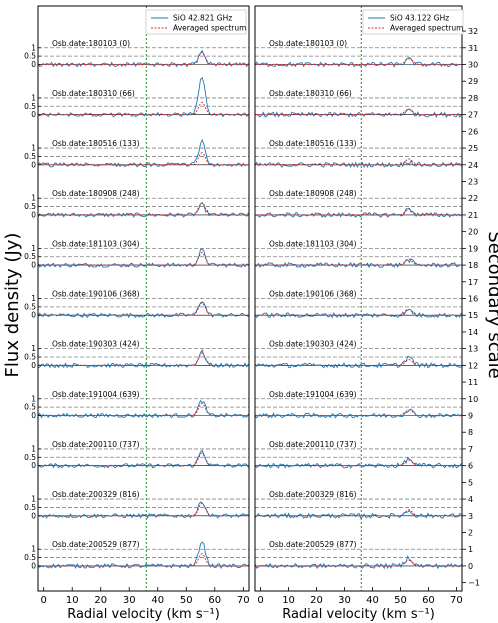 The image size is (498, 623). I want to click on secondary-tick-label: 9, so click(470, 416).